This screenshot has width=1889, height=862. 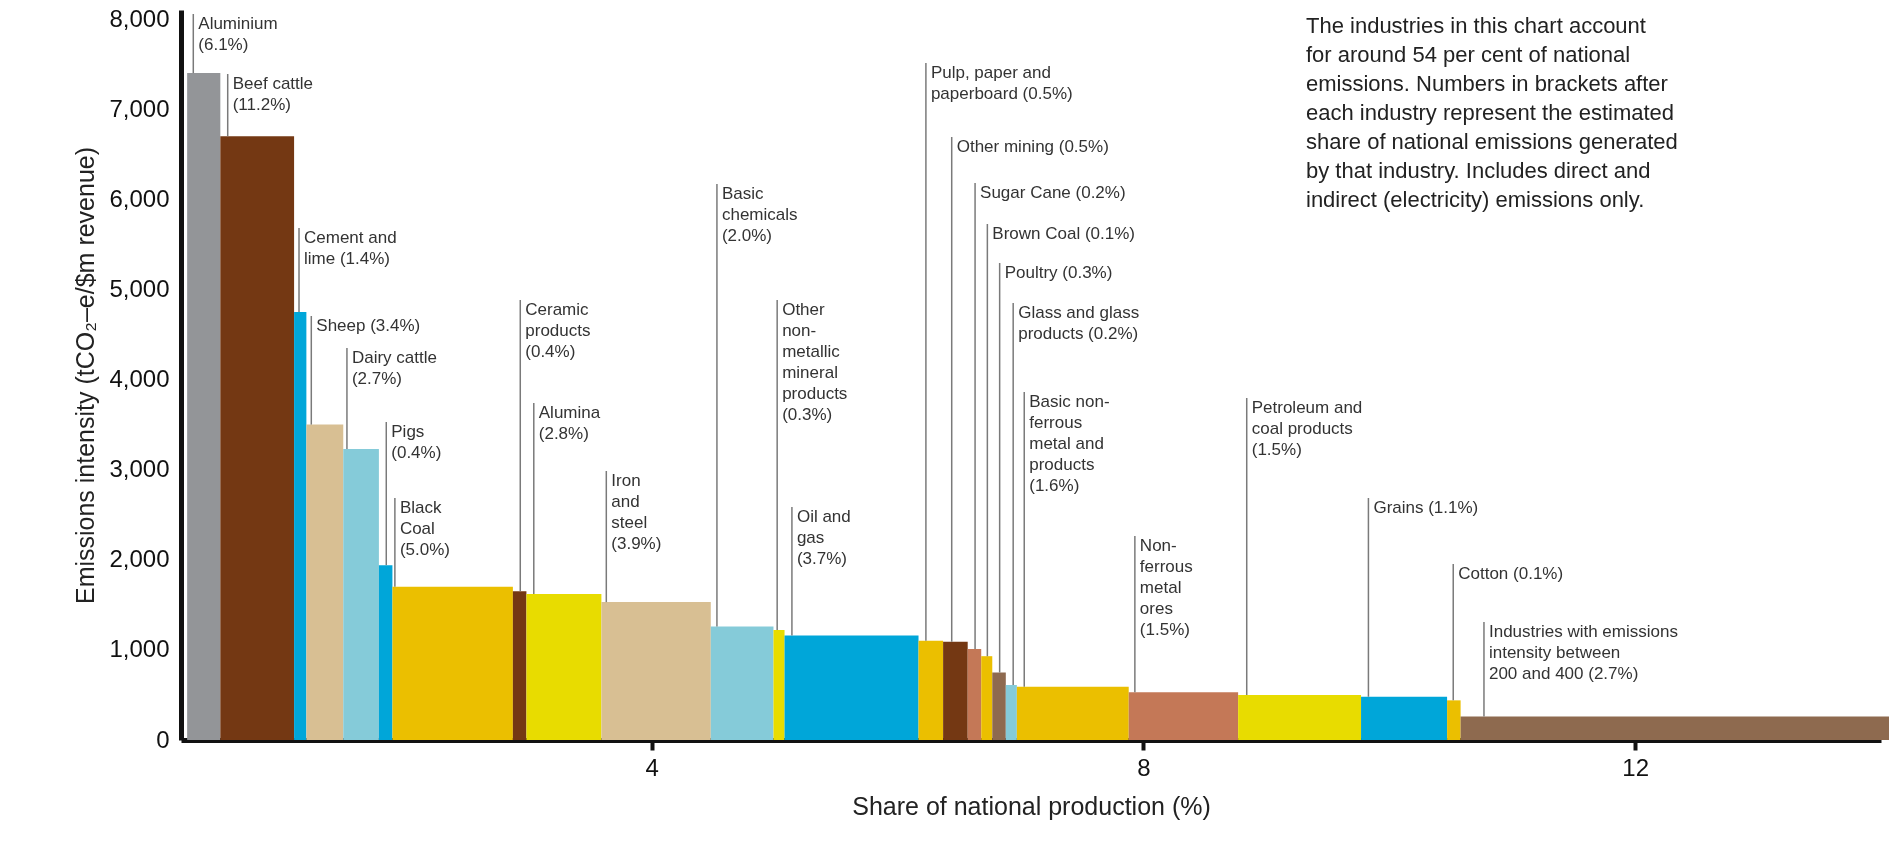 I want to click on annotation: Dairy cattle (2.7%), so click(x=394, y=368).